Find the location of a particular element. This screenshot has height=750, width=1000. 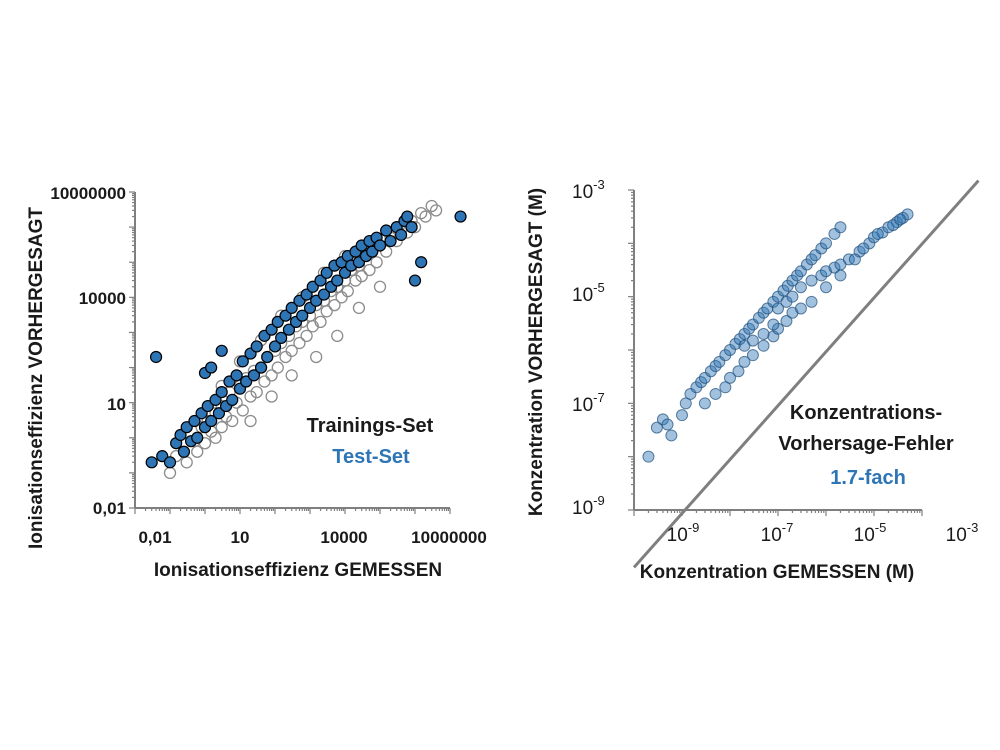

x-tick-label: 10 is located at coordinates (240, 537).